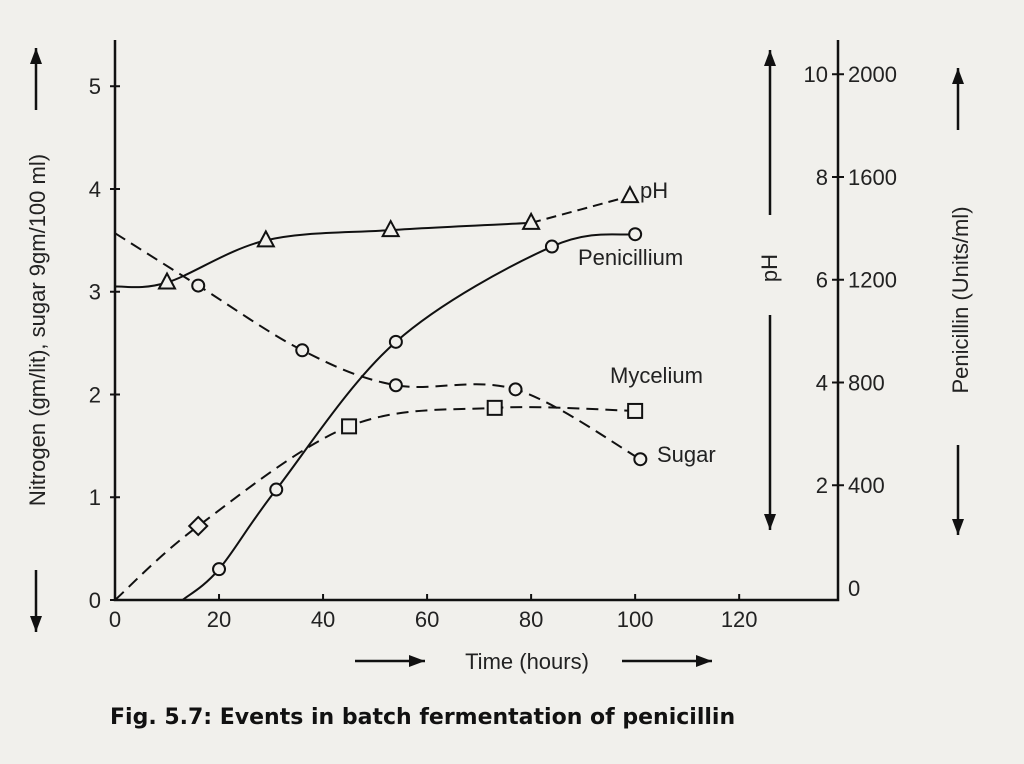  What do you see at coordinates (822, 280) in the screenshot?
I see `ph-tick-label: 6` at bounding box center [822, 280].